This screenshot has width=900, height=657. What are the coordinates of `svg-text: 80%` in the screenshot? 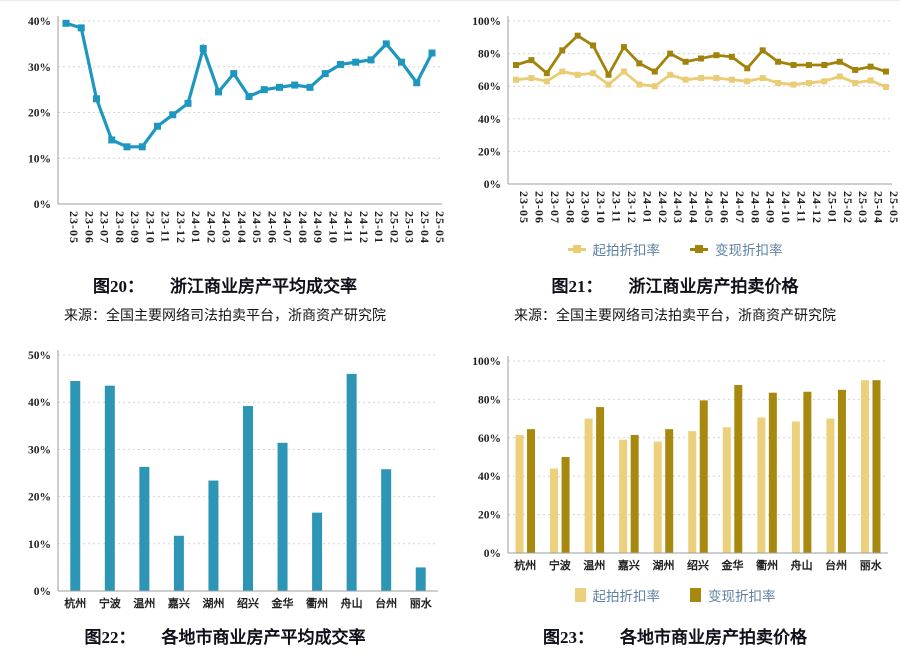 It's located at (489, 400).